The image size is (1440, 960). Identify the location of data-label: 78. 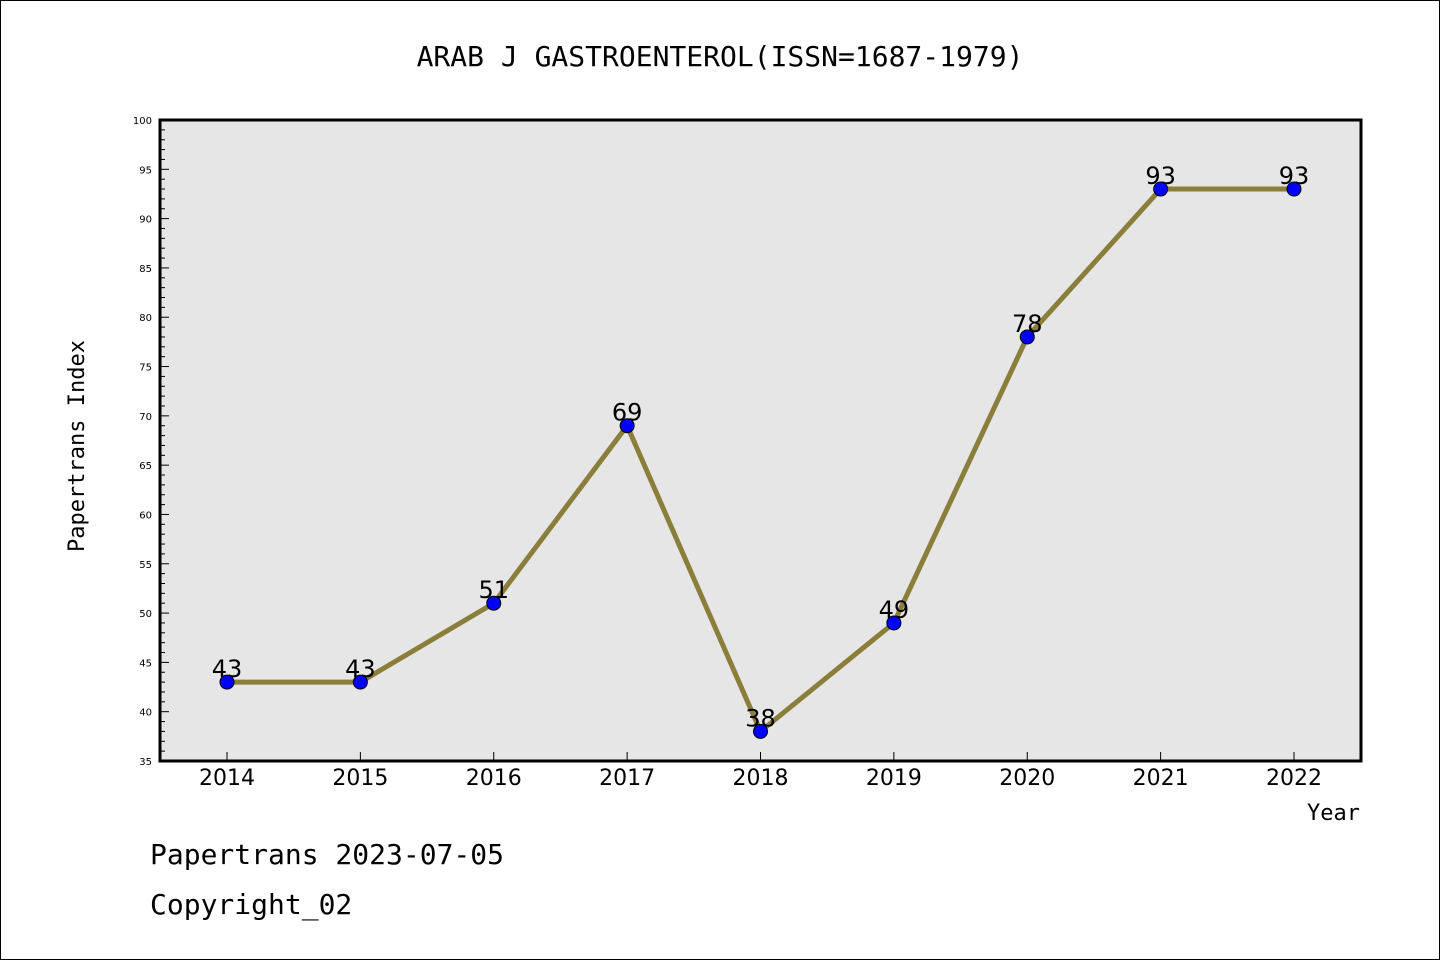
(1027, 324).